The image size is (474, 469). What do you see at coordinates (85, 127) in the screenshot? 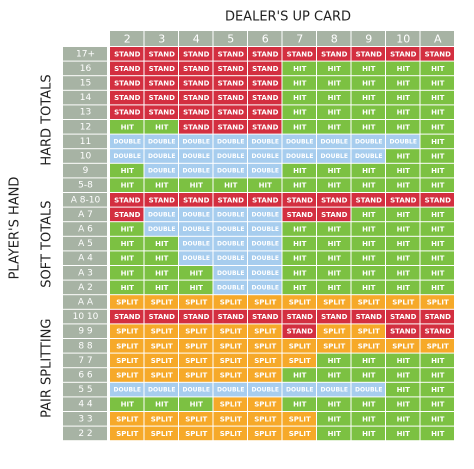
I see `hand-label: 12` at bounding box center [85, 127].